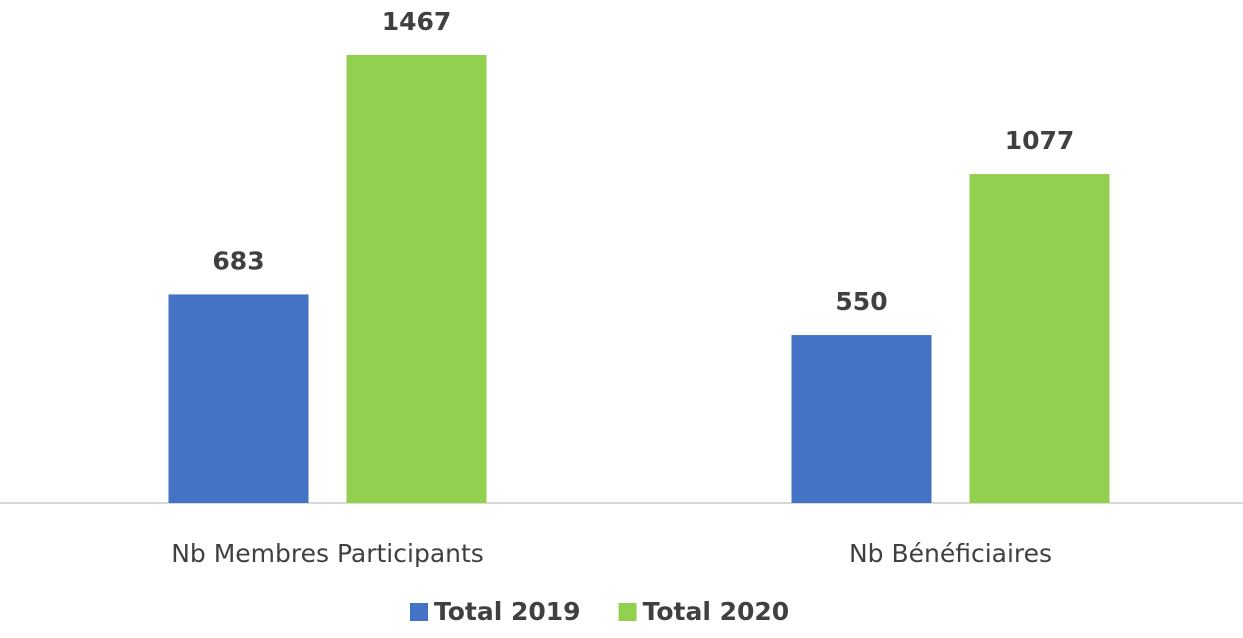 This screenshot has height=638, width=1243. Describe the element at coordinates (1040, 140) in the screenshot. I see `data-label: 1077` at that location.